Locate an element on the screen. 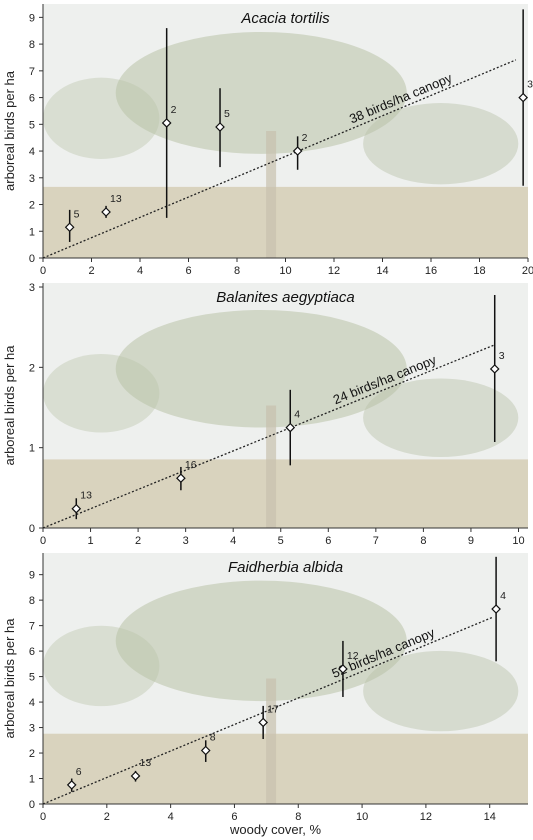 Image resolution: width=533 pixels, height=840 pixels. data-point: 5 is located at coordinates (72, 225).